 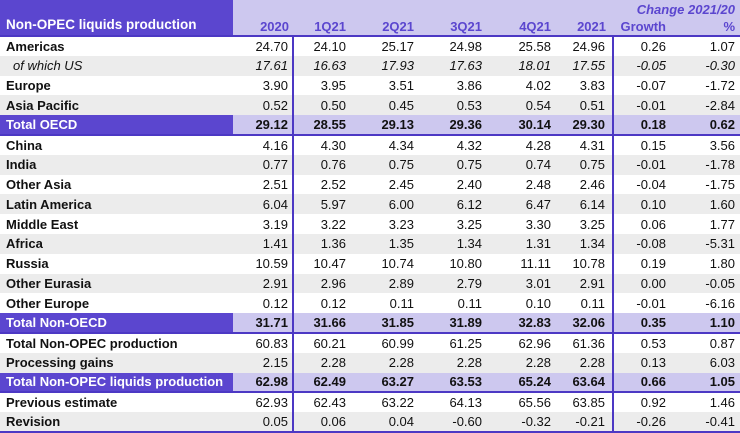 What do you see at coordinates (263, 224) in the screenshot?
I see `cell-value: 3.19` at bounding box center [263, 224].